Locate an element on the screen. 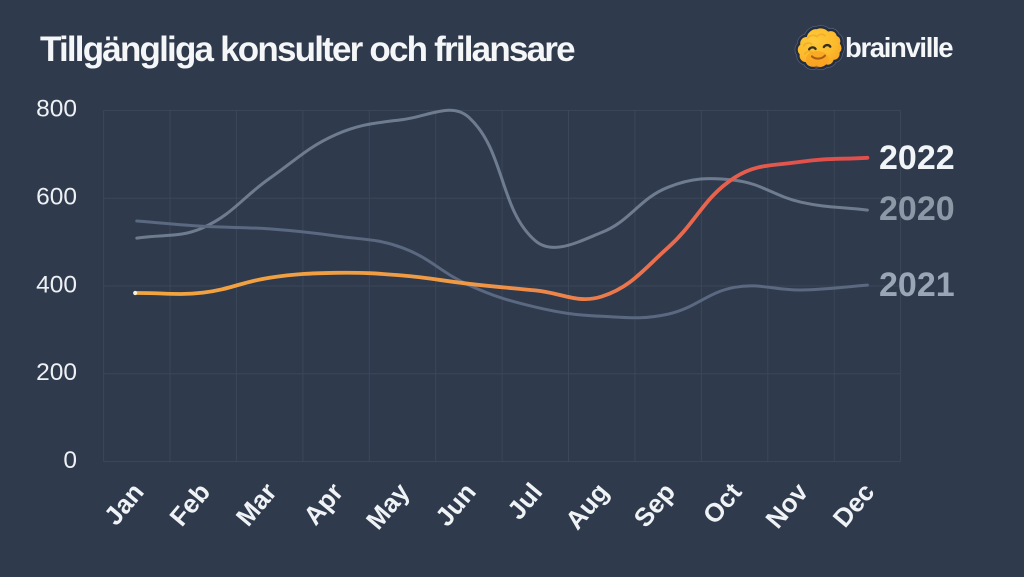 This screenshot has width=1024, height=577. svg-text: 800 is located at coordinates (56, 109).